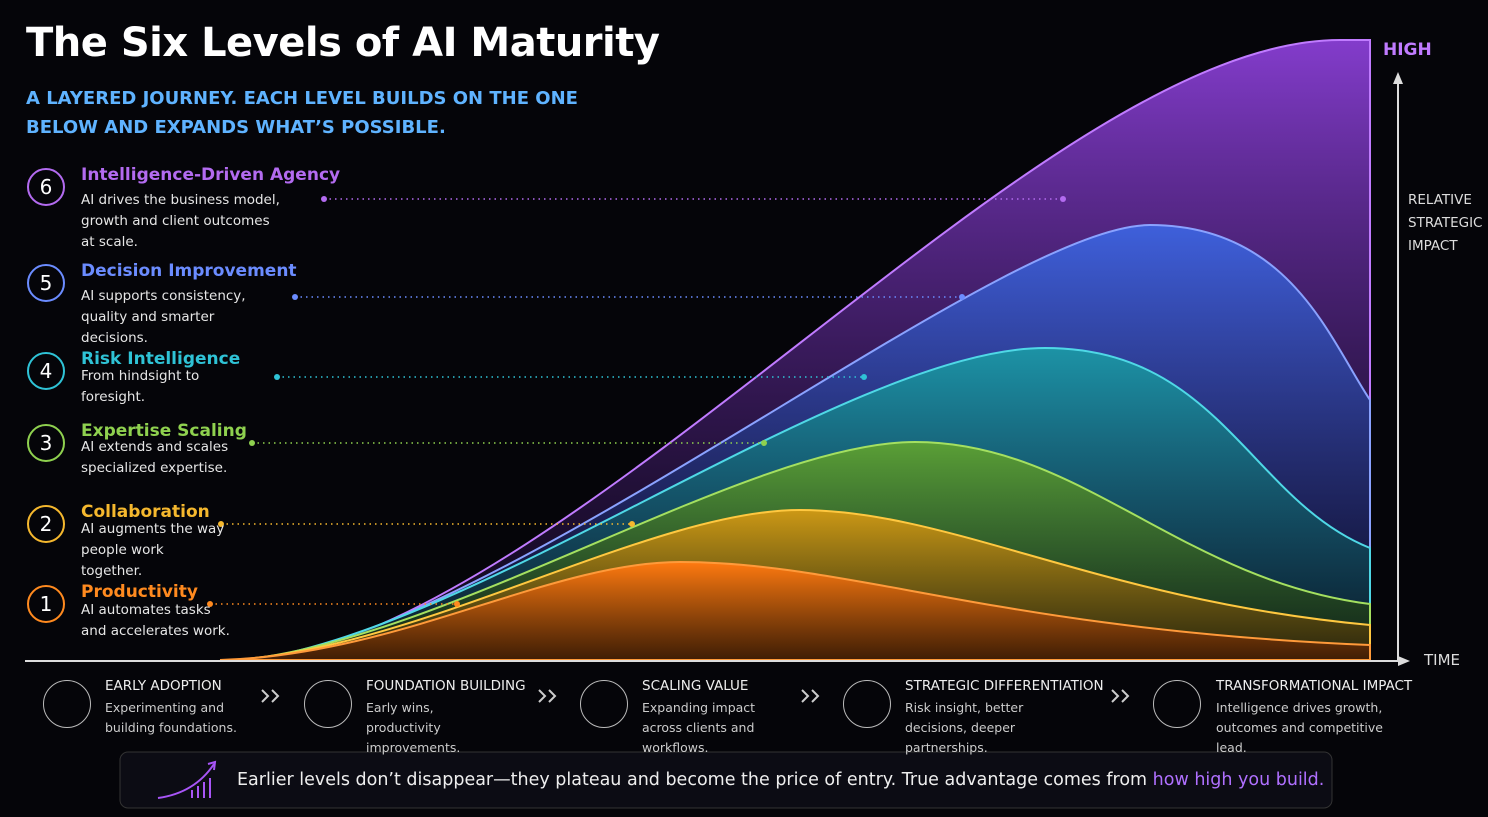 Image resolution: width=1488 pixels, height=817 pixels. Describe the element at coordinates (46, 443) in the screenshot. I see `level-number: 3` at that location.